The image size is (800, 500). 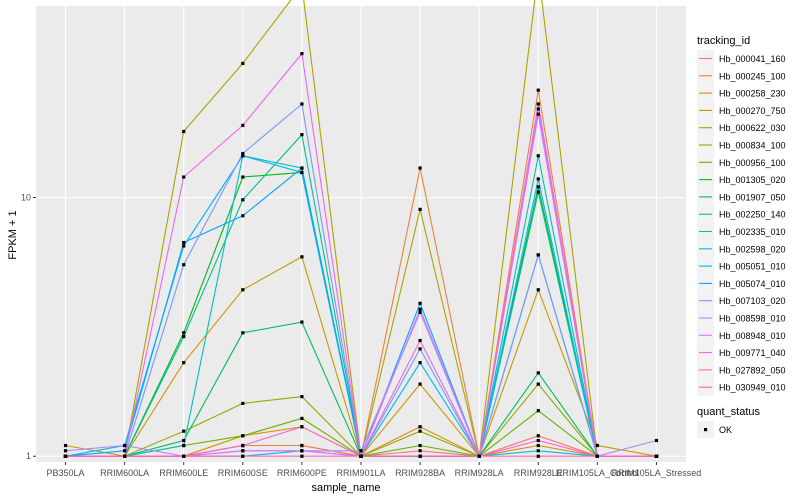 I want to click on legend-item: Hb_000041_160, so click(x=741, y=58).